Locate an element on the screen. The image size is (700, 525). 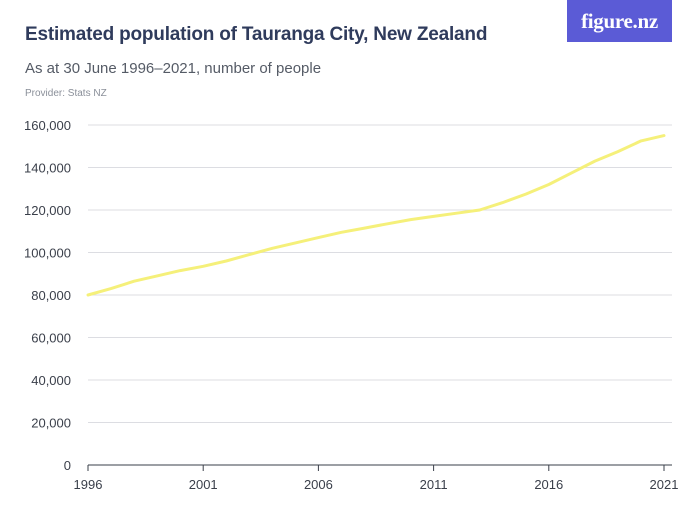
x-tick-label: 1996 is located at coordinates (88, 484).